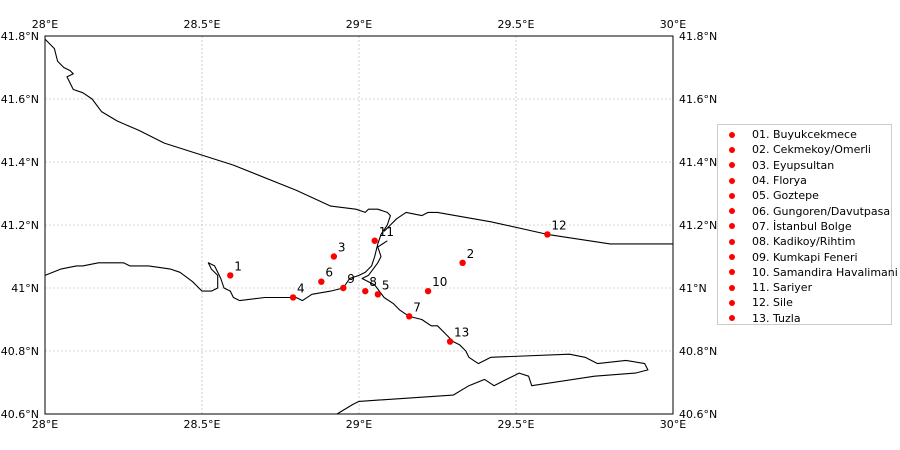 This screenshot has width=900, height=450. Describe the element at coordinates (301, 288) in the screenshot. I see `station-number-label: 4` at that location.